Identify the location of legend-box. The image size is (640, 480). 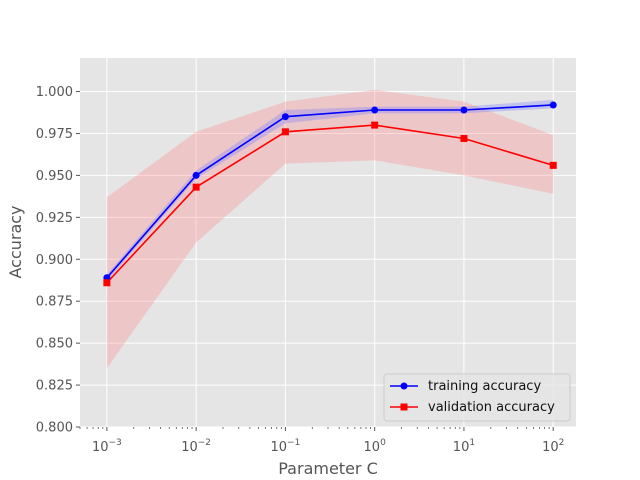
(477, 397).